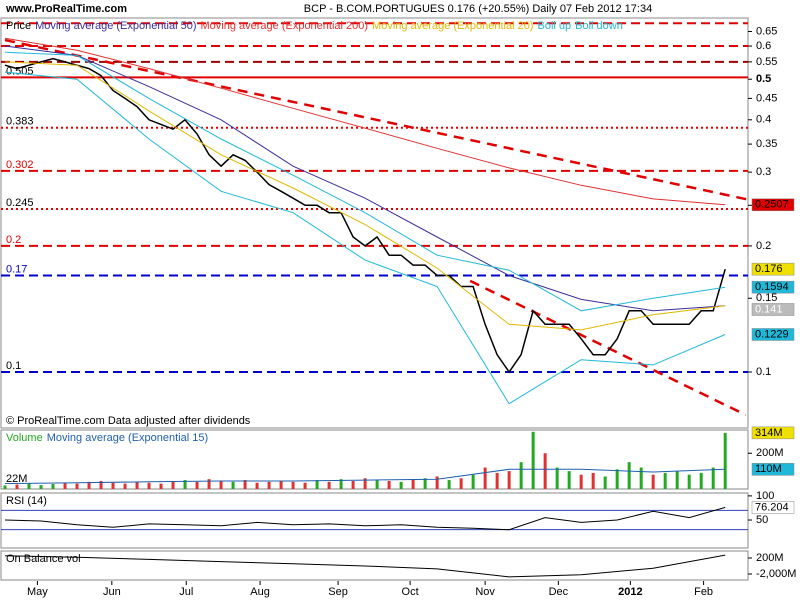  What do you see at coordinates (763, 79) in the screenshot?
I see `y-tick-label: 0.5` at bounding box center [763, 79].